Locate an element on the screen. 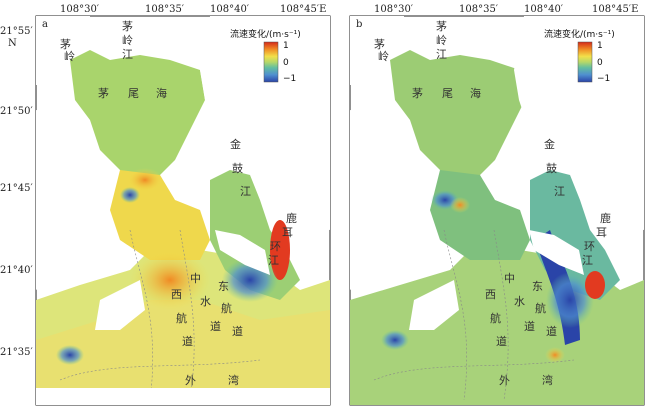 This screenshot has width=650, height=409. panel-label: b is located at coordinates (359, 24).